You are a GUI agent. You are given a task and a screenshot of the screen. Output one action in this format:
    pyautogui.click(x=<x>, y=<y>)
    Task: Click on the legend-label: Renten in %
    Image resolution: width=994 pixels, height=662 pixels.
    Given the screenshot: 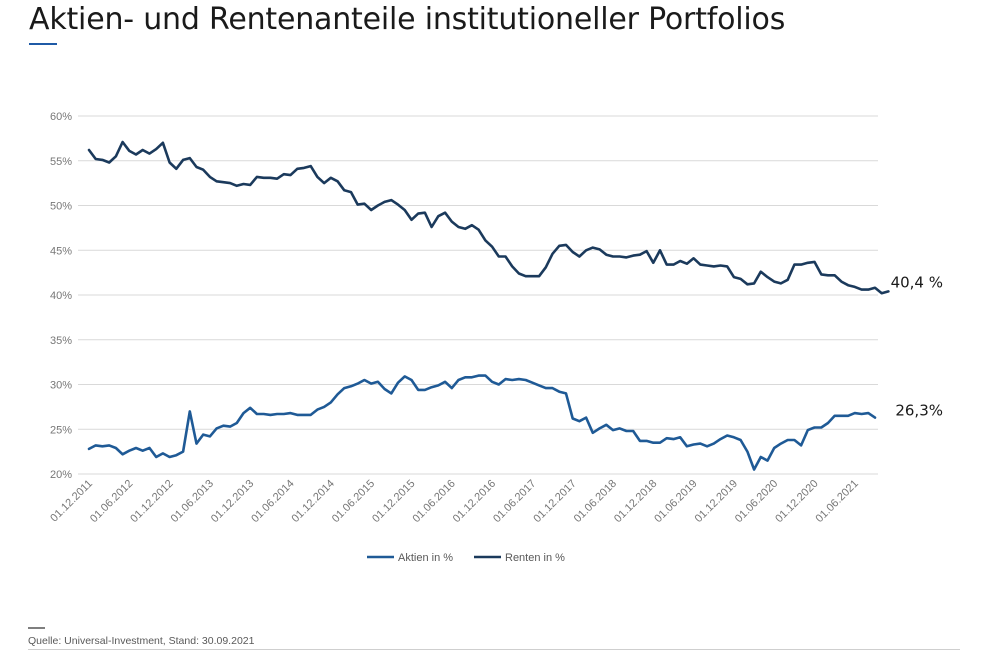 What is the action you would take?
    pyautogui.click(x=535, y=558)
    